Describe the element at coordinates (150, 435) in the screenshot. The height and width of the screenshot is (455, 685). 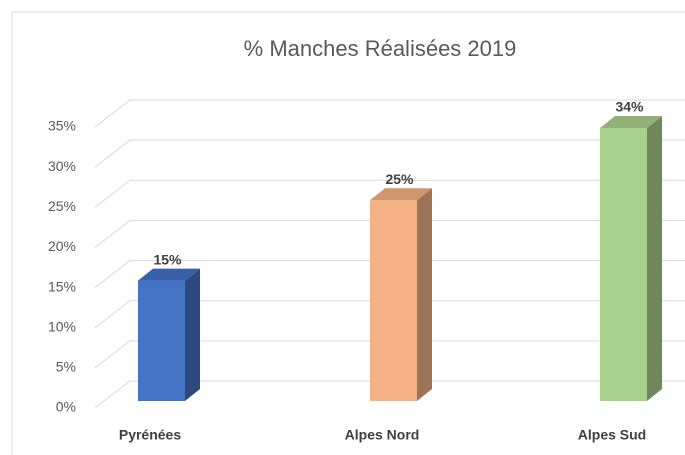
I see `x-tick-label: Pyrénées` at that location.